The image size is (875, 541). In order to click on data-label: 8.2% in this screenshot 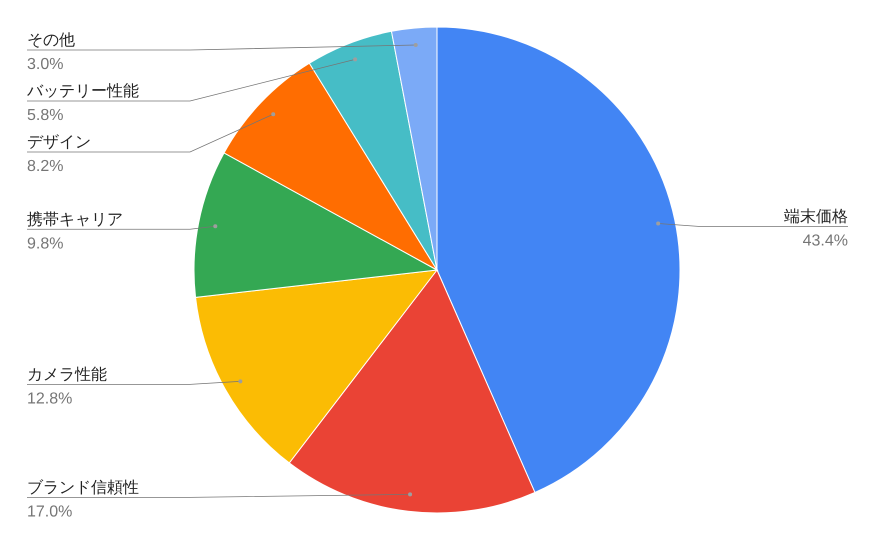, I will do `click(45, 166)`.